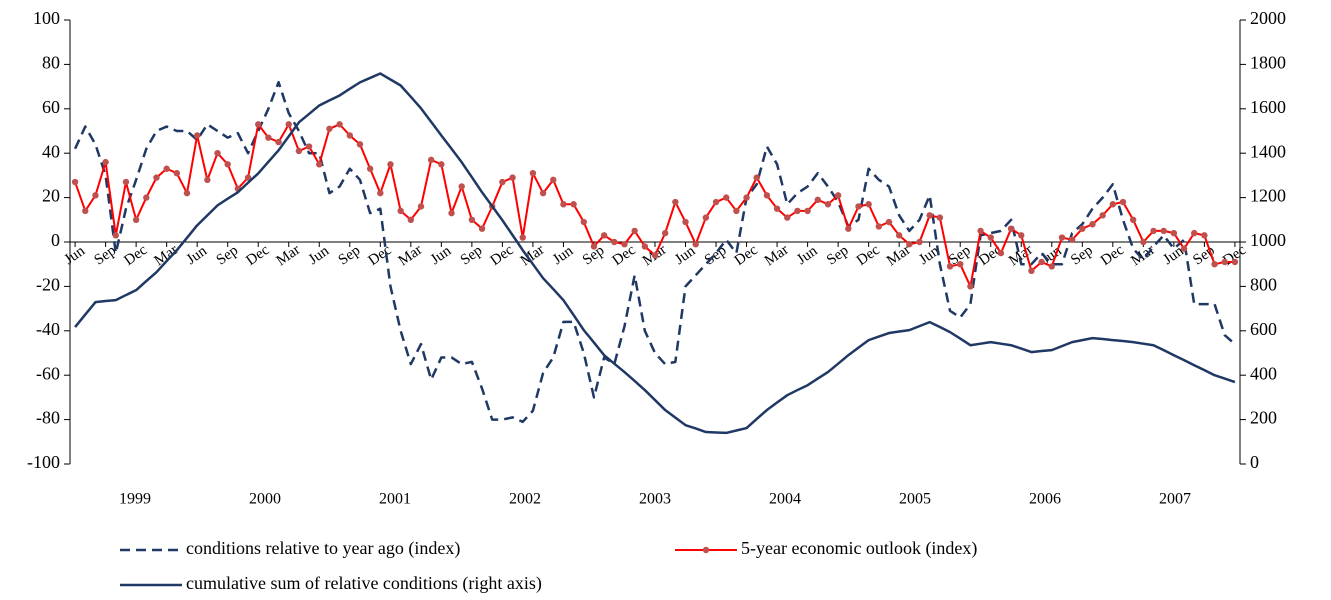  What do you see at coordinates (48, 285) in the screenshot?
I see `y-tick-label: -20` at bounding box center [48, 285].